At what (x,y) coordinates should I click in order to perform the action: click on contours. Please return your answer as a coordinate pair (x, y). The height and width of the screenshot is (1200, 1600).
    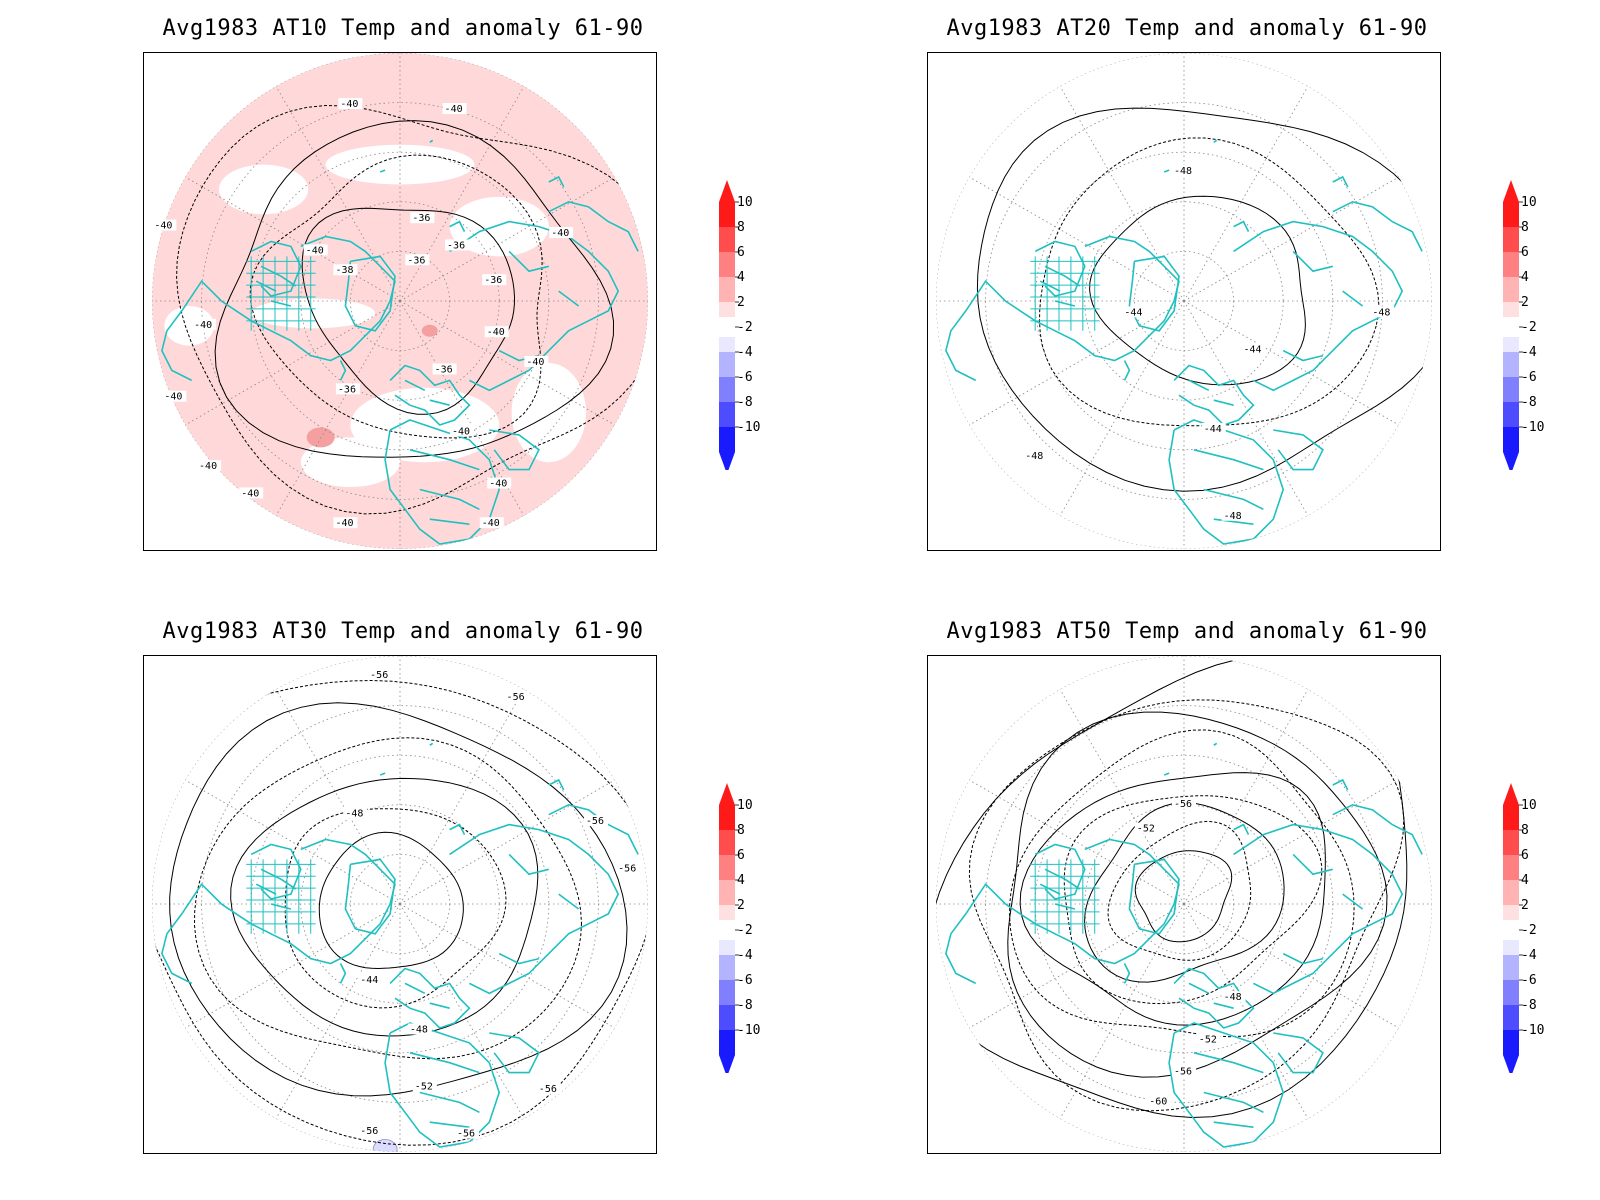
    Looking at the image, I should click on (1172, 887).